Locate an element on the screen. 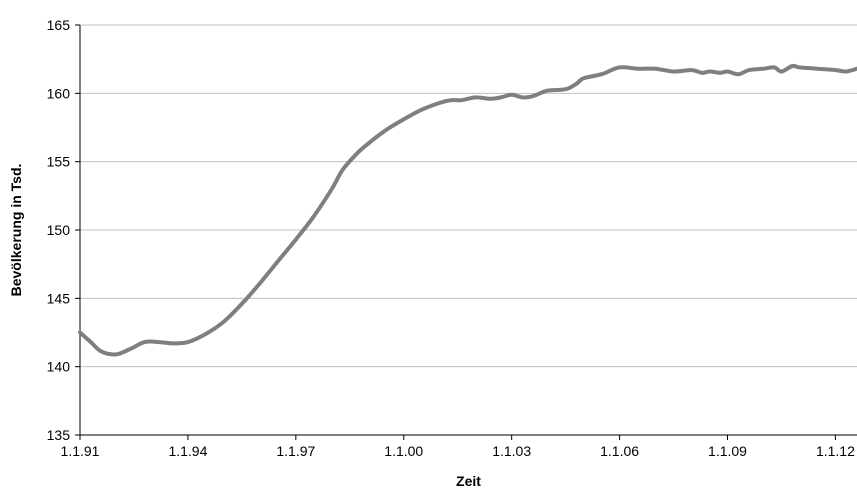  x-tick-label: 1.1.94 is located at coordinates (187, 451).